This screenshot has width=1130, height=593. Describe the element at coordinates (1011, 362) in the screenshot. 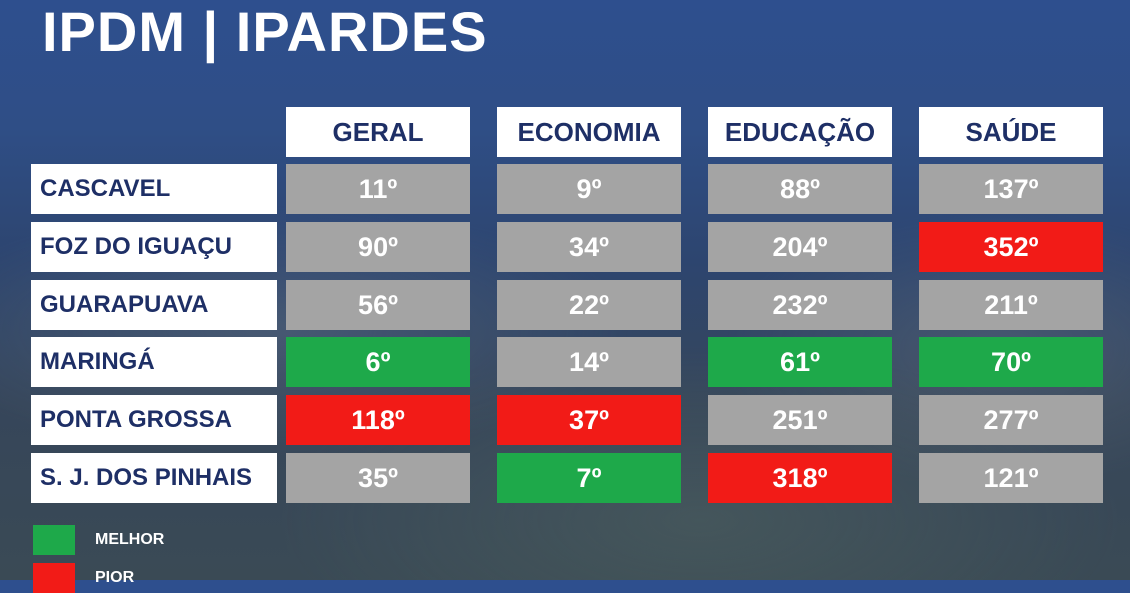

I see `rank-cell-saude: 70º` at that location.